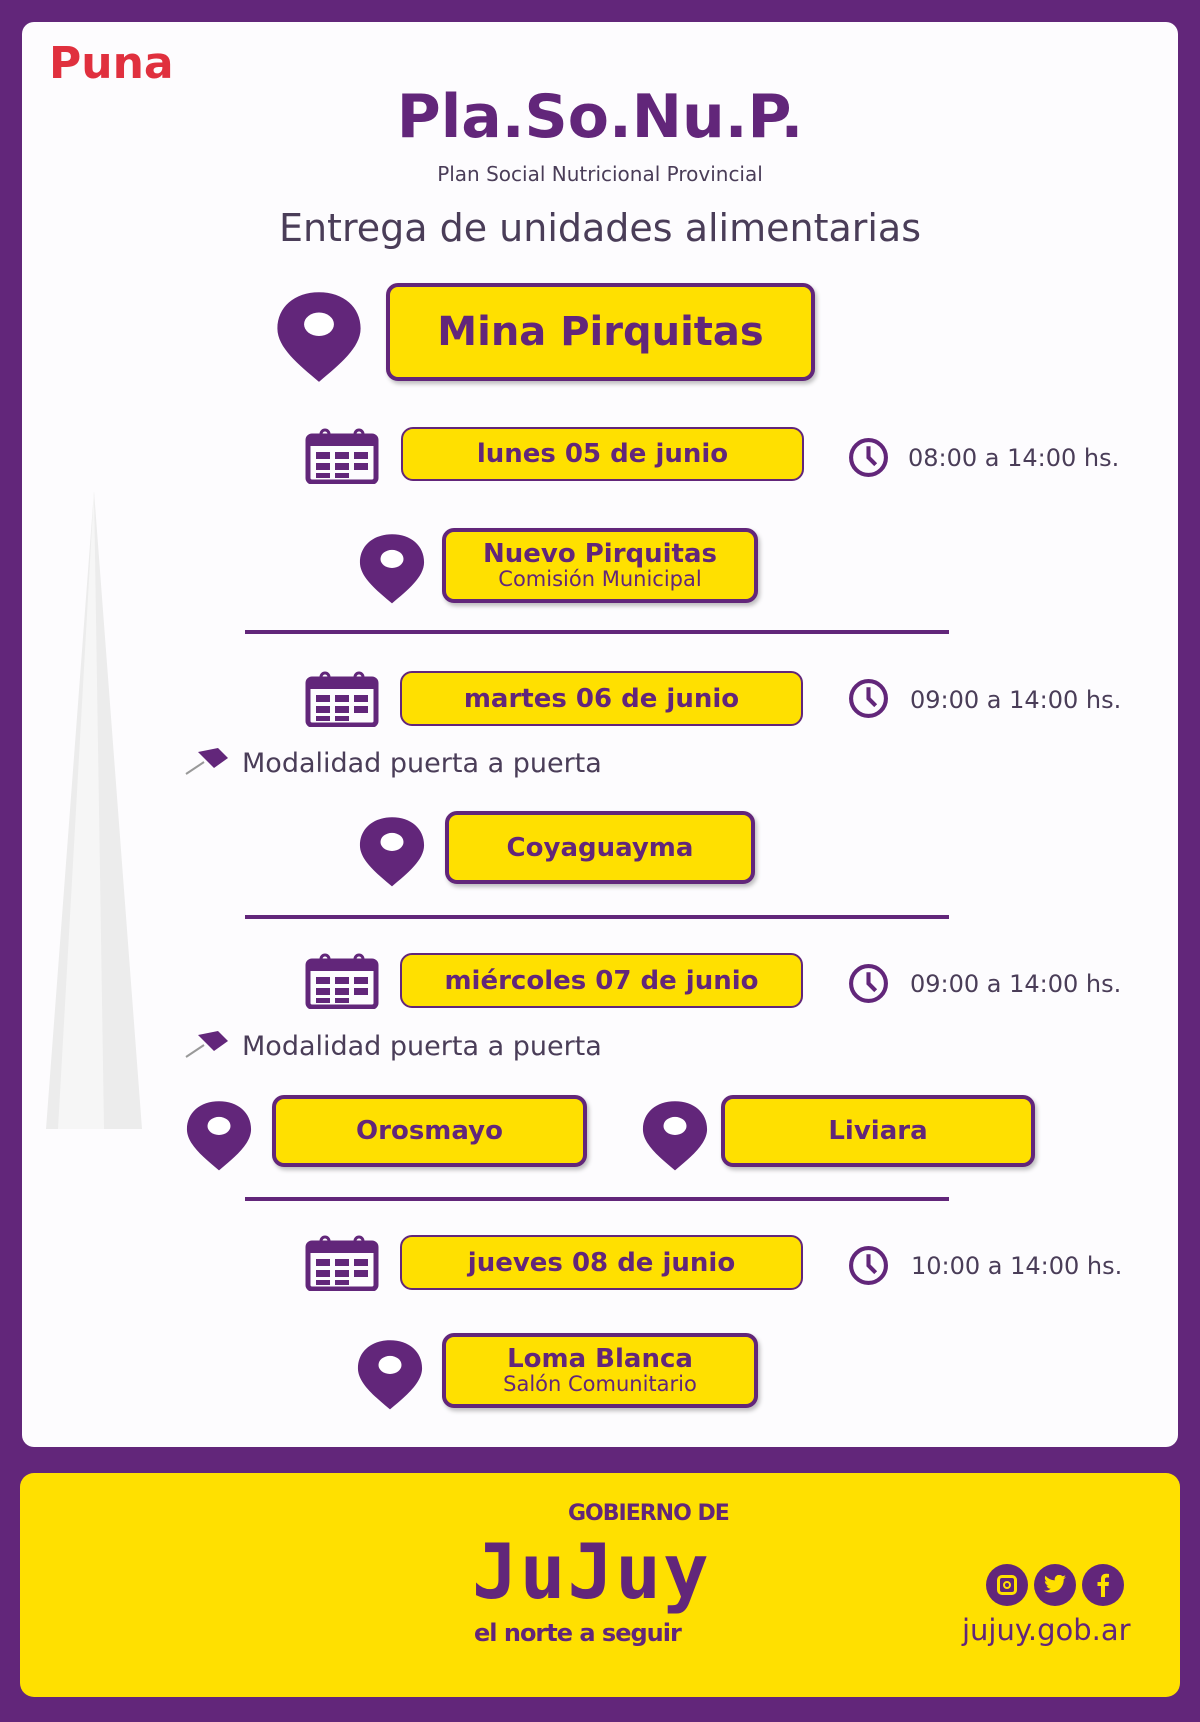  What do you see at coordinates (578, 1633) in the screenshot?
I see `logo-tagline: el norte a seguir` at bounding box center [578, 1633].